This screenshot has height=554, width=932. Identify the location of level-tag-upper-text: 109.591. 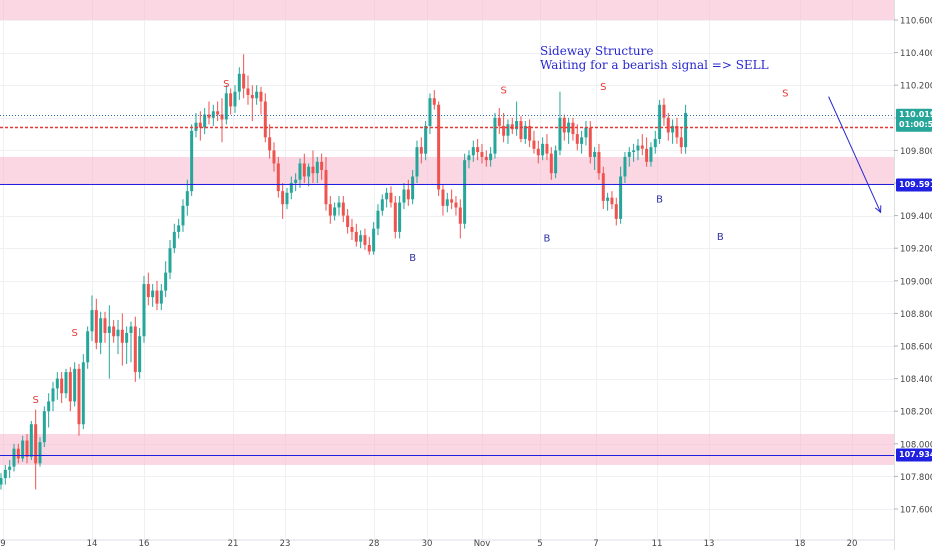
(915, 184).